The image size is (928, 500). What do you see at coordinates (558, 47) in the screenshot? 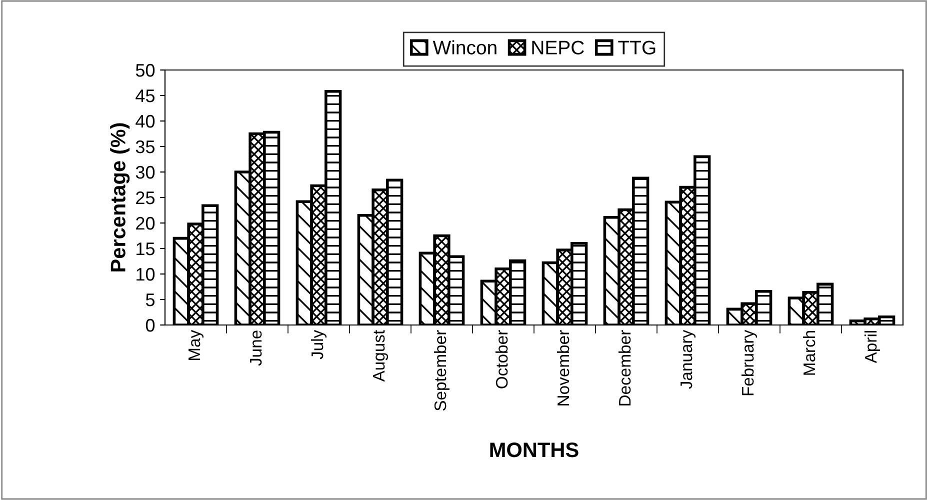
I see `legend-label: NEPC` at bounding box center [558, 47].